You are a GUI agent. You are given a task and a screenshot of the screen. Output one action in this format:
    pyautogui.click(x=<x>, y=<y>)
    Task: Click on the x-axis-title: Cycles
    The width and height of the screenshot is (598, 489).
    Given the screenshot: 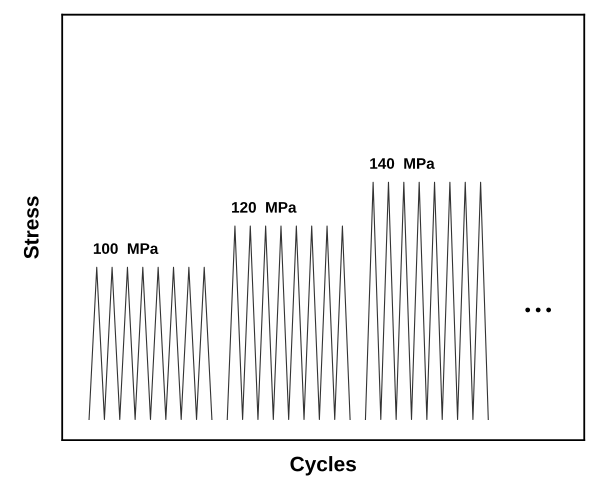 What is the action you would take?
    pyautogui.click(x=323, y=466)
    